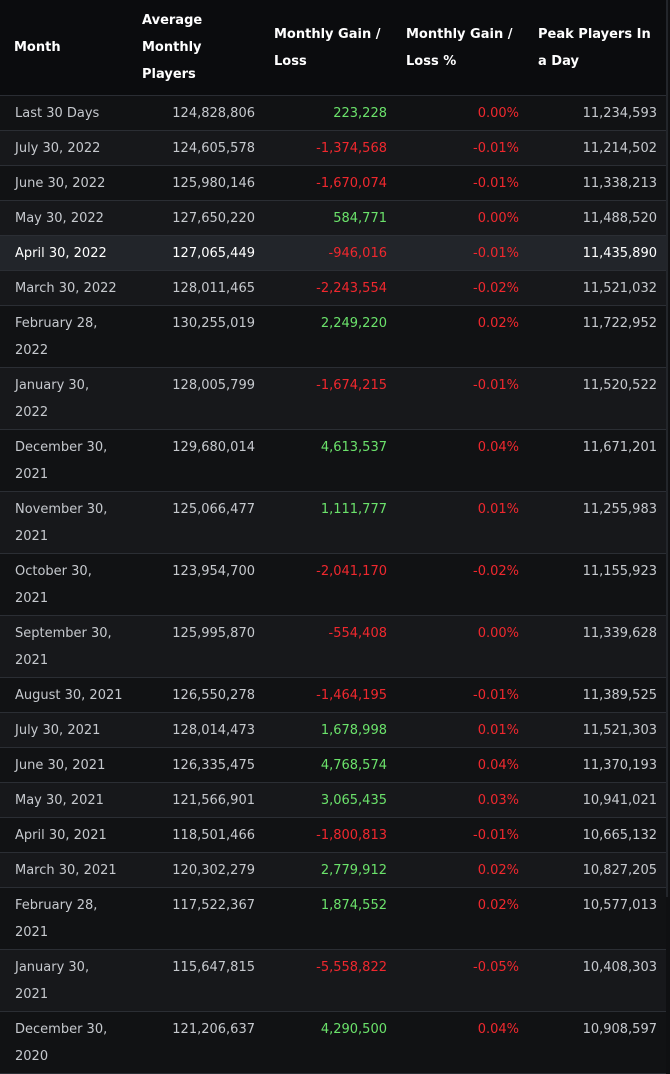 This screenshot has width=670, height=1074. What do you see at coordinates (330, 336) in the screenshot?
I see `cell-monthly-gain: 2,249,220` at bounding box center [330, 336].